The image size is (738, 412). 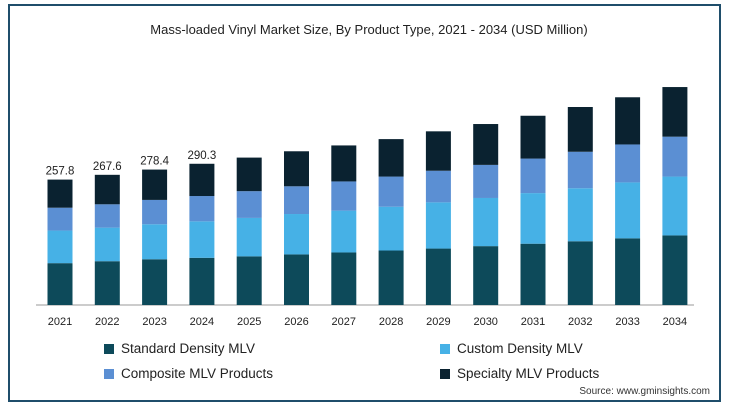 What do you see at coordinates (60, 247) in the screenshot?
I see `bar-segment-2021-s1` at bounding box center [60, 247].